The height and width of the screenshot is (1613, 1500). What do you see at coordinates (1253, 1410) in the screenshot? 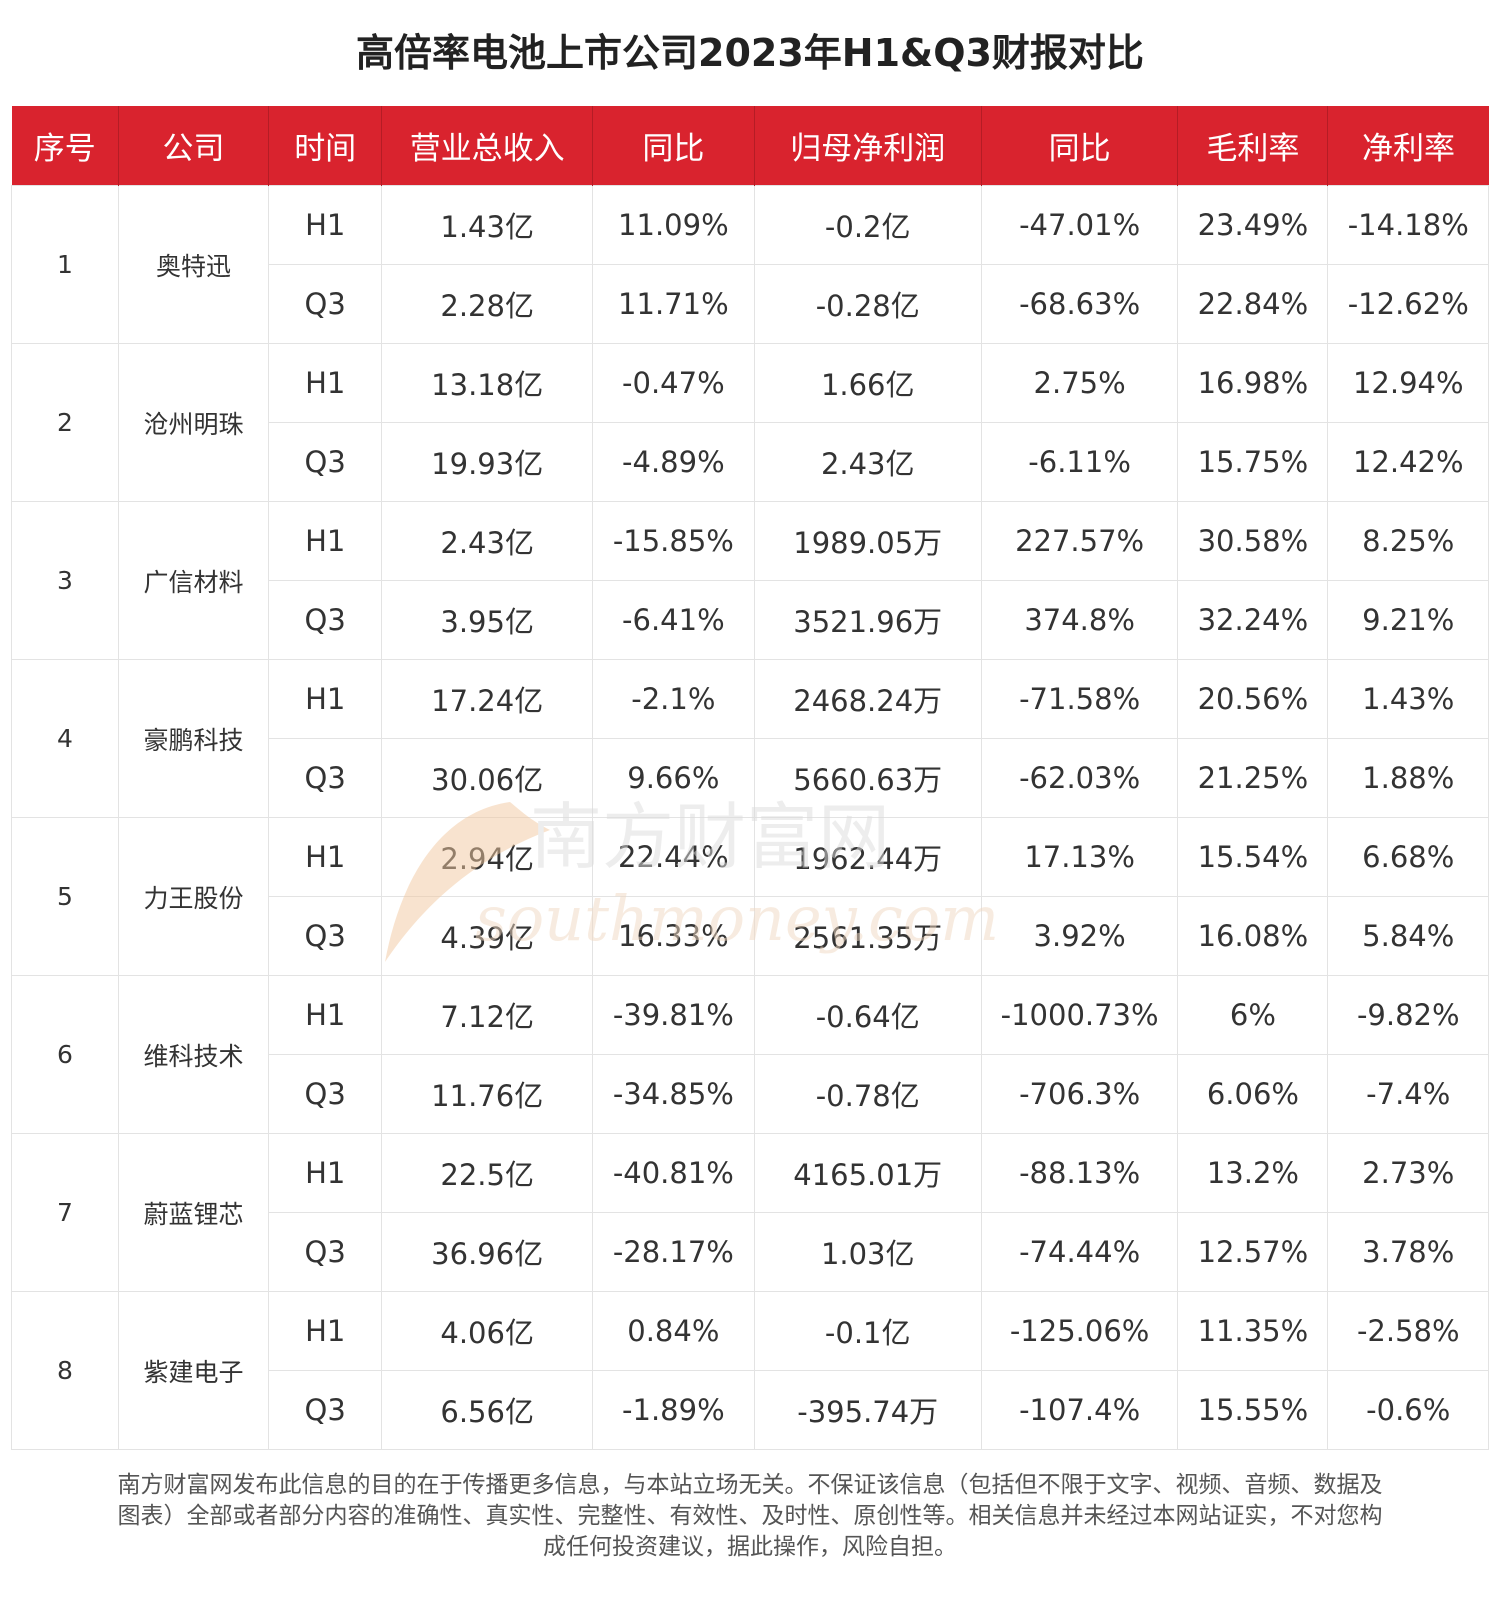
I see `gross-margin-cell: 15.55%` at bounding box center [1253, 1410].